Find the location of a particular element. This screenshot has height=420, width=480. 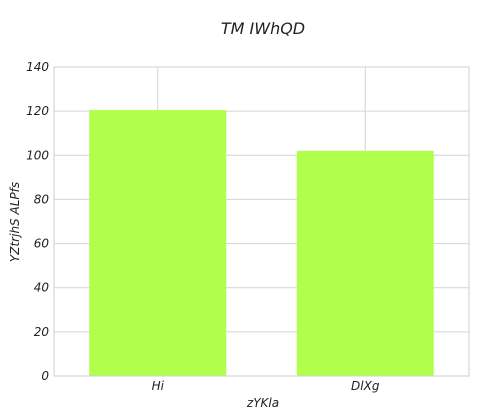

y-tick-label: 60 is located at coordinates (42, 244).